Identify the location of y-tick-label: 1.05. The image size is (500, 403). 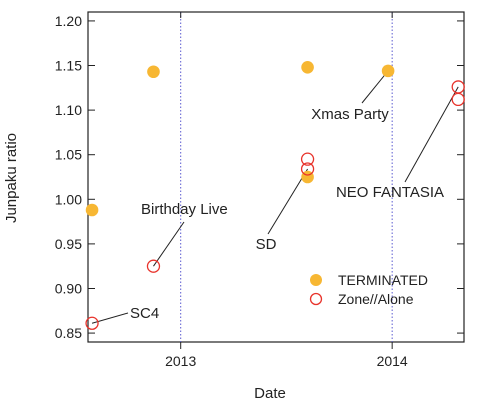
(68, 155).